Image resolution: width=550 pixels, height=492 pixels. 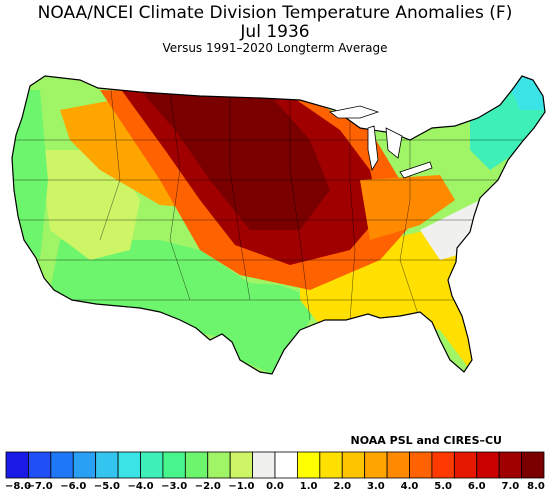 What do you see at coordinates (73, 486) in the screenshot?
I see `colorbar-tick-label: −6.0` at bounding box center [73, 486].